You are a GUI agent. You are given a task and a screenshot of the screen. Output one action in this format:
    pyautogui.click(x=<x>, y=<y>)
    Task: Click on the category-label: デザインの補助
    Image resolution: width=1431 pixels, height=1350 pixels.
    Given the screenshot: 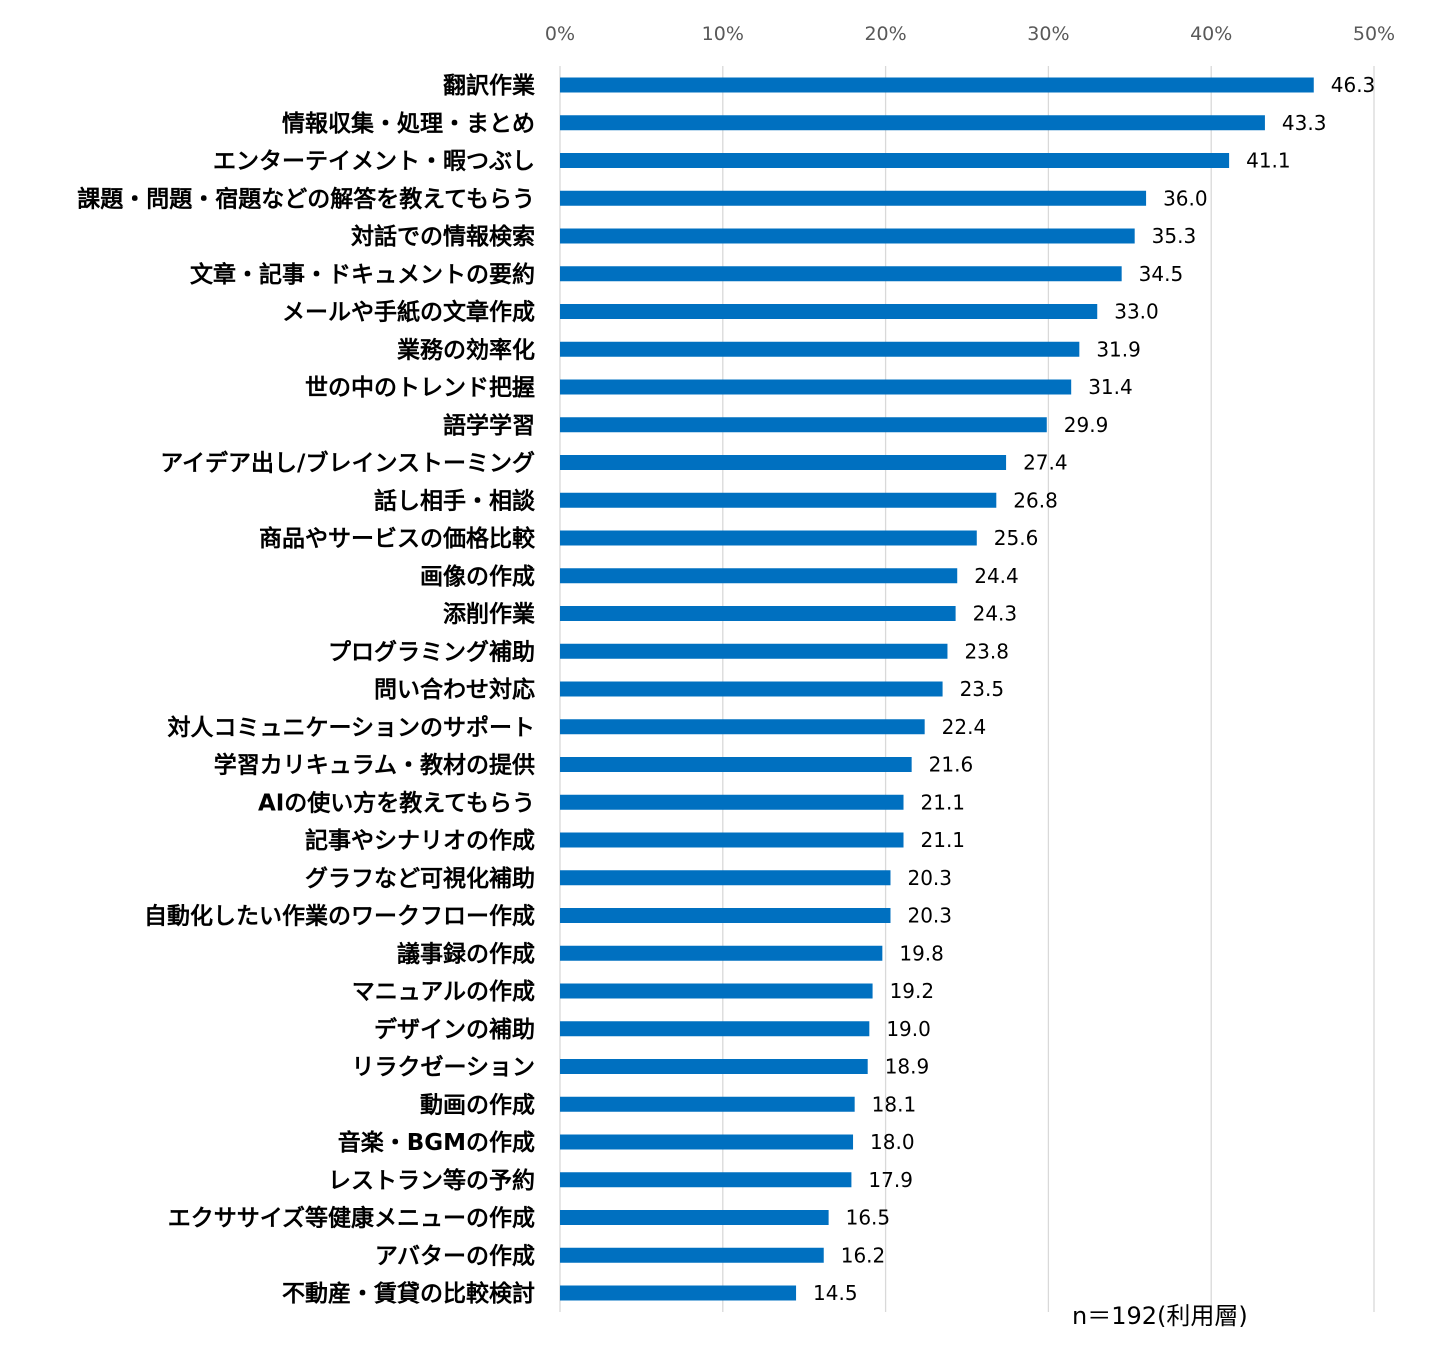 What is the action you would take?
    pyautogui.click(x=454, y=1029)
    